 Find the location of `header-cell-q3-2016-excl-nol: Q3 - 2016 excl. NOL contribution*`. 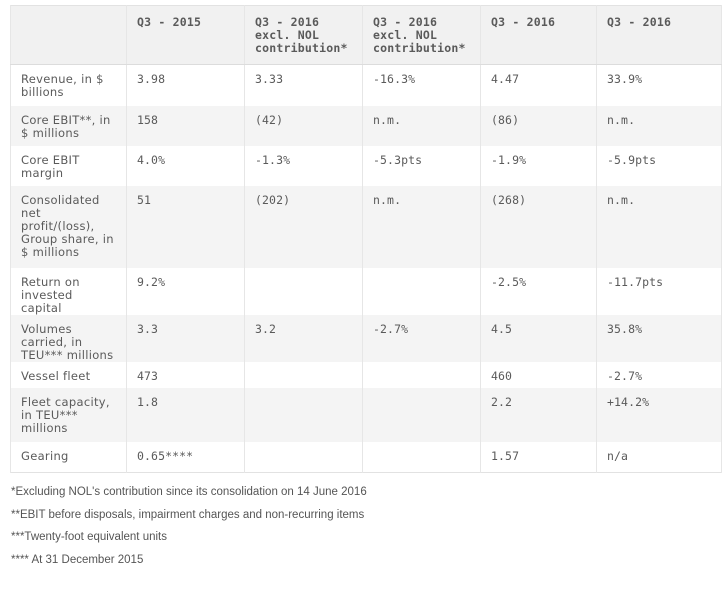

header-cell-q3-2016-excl-nol: Q3 - 2016 excl. NOL contribution* is located at coordinates (303, 35).